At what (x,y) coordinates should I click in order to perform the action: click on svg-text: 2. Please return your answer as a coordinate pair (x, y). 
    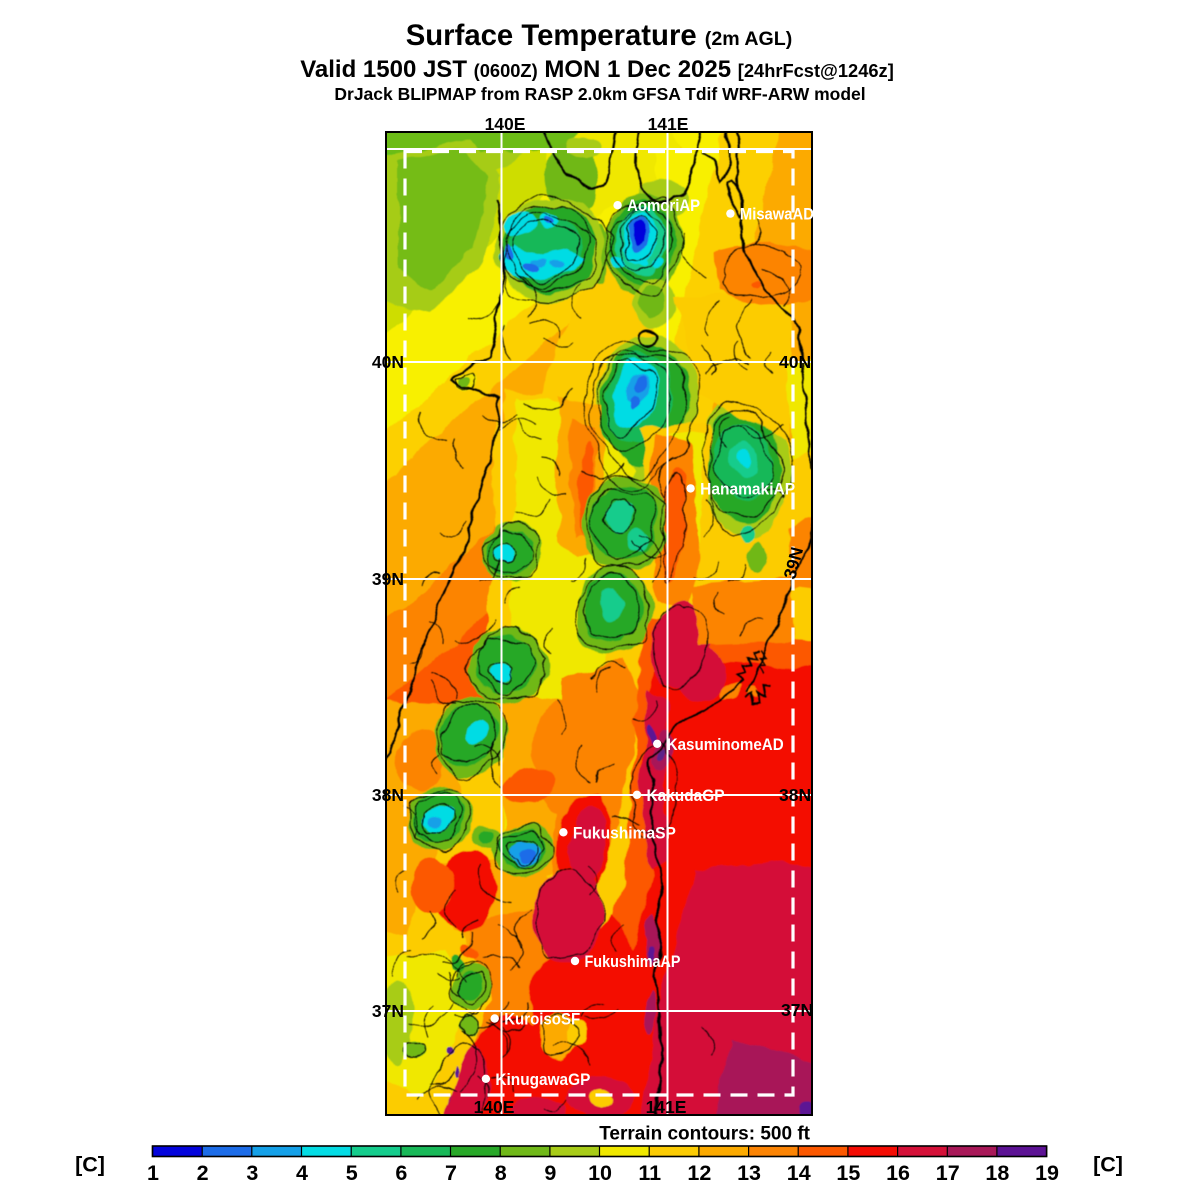
    Looking at the image, I should click on (203, 1173).